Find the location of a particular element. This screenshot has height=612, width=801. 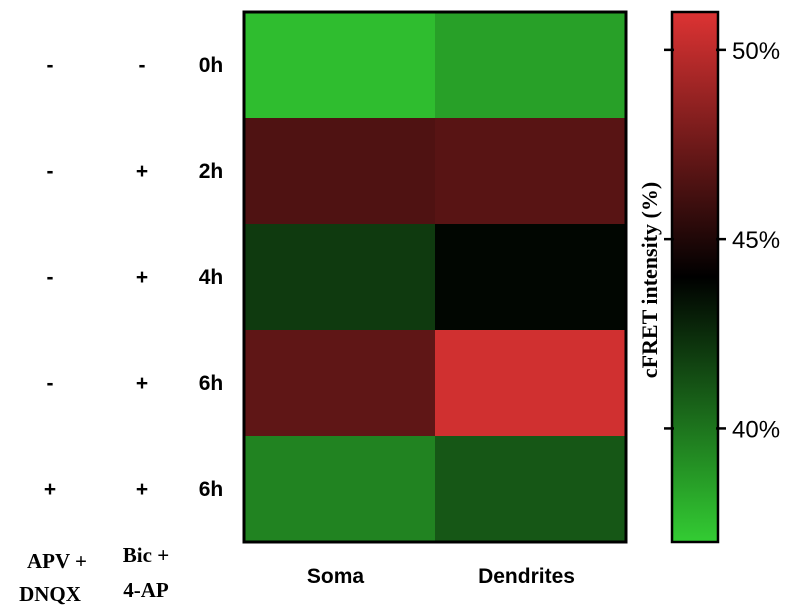

apv-dnqx-marker: + is located at coordinates (50, 489).